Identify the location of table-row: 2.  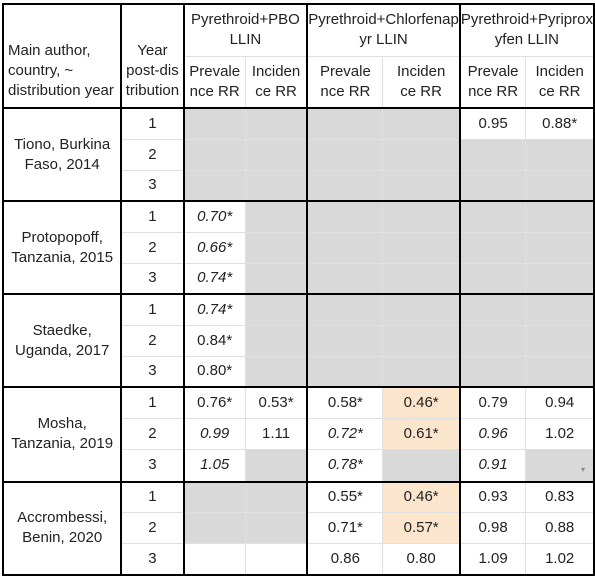
(299, 154).